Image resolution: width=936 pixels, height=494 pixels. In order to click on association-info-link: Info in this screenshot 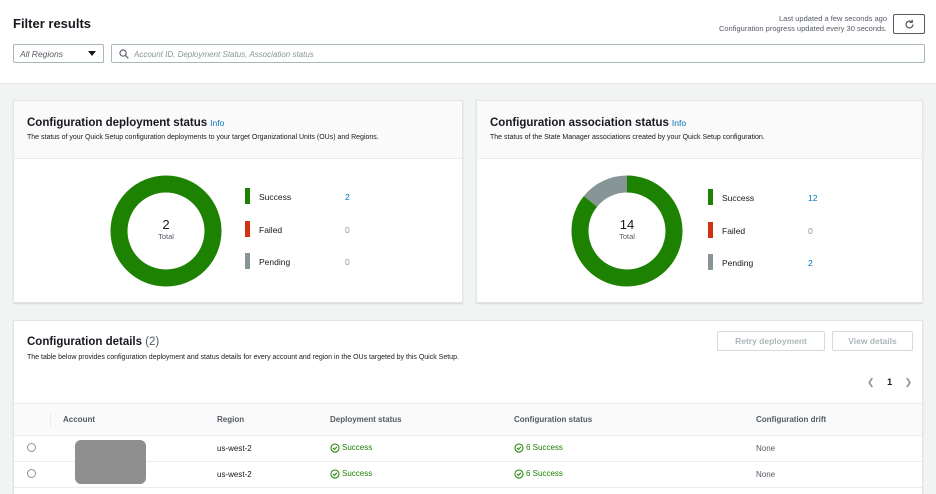, I will do `click(679, 123)`.